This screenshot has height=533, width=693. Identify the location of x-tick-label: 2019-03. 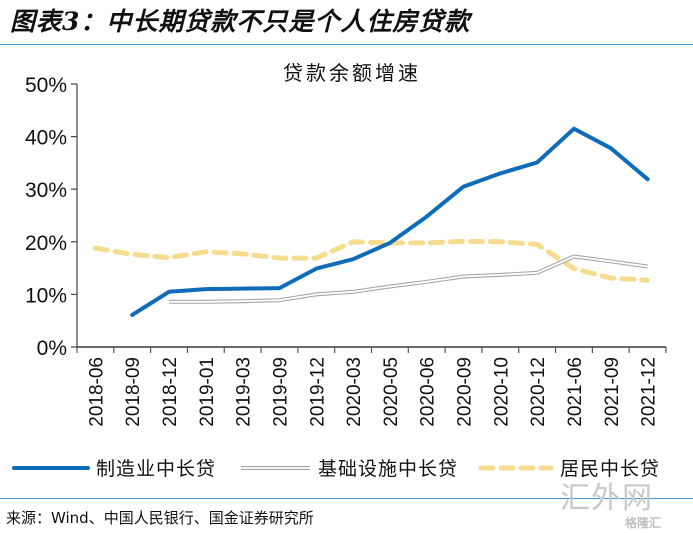
(244, 392).